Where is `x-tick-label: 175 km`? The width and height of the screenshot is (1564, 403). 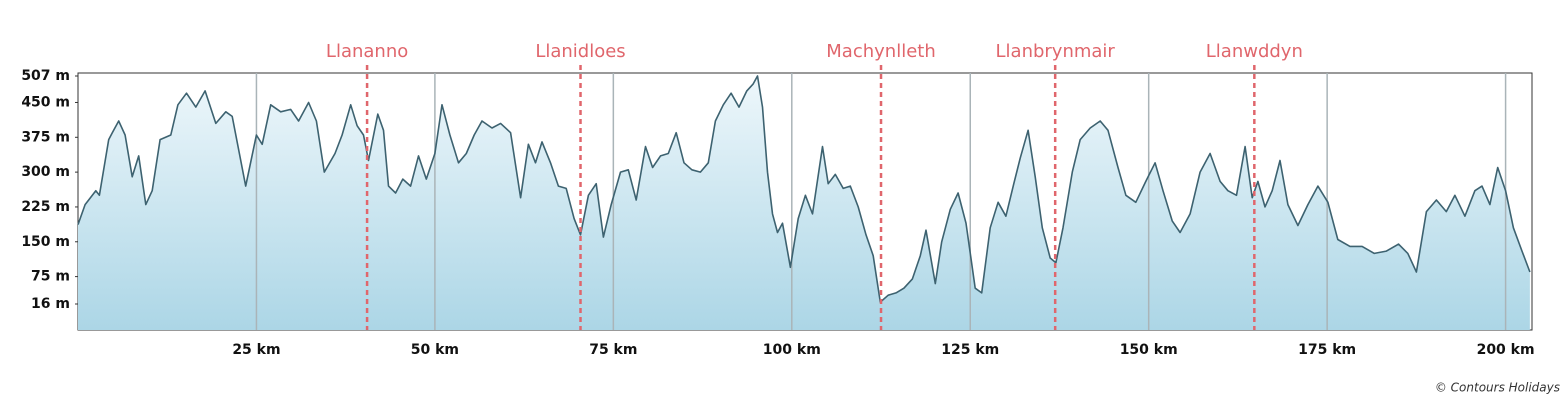
x-tick-label: 175 km is located at coordinates (1327, 350).